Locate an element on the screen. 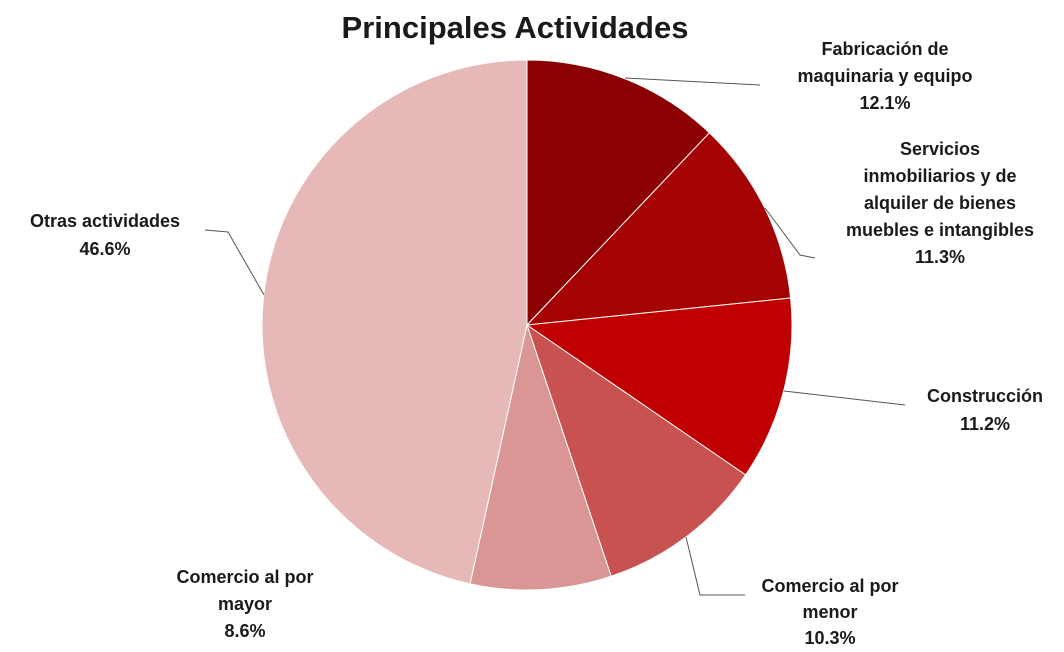 This screenshot has width=1064, height=652. slice-label: maquinaria y equipo is located at coordinates (884, 76).